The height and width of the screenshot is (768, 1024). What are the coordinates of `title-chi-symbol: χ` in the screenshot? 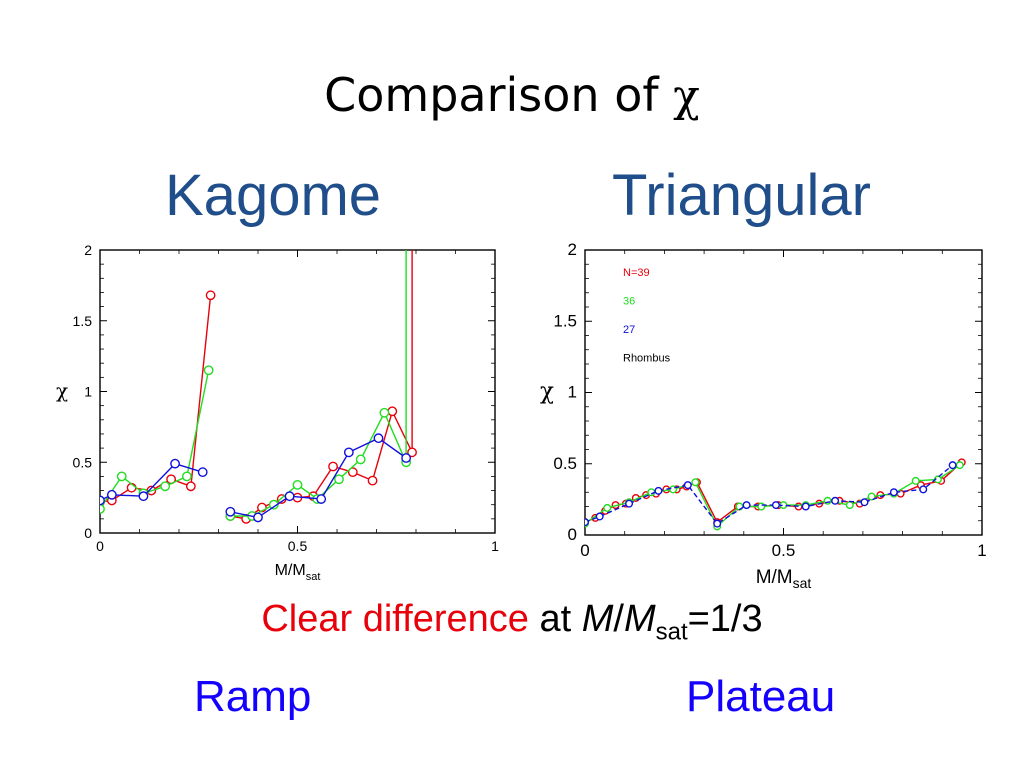 It's located at (686, 96).